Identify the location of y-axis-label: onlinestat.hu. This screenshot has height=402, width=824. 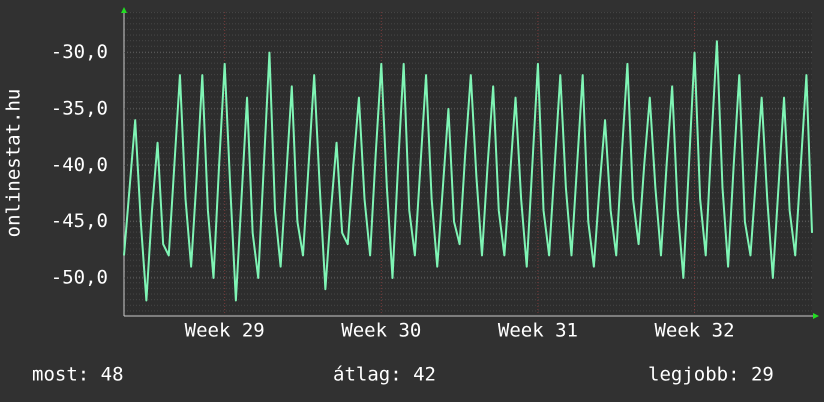
(14, 163).